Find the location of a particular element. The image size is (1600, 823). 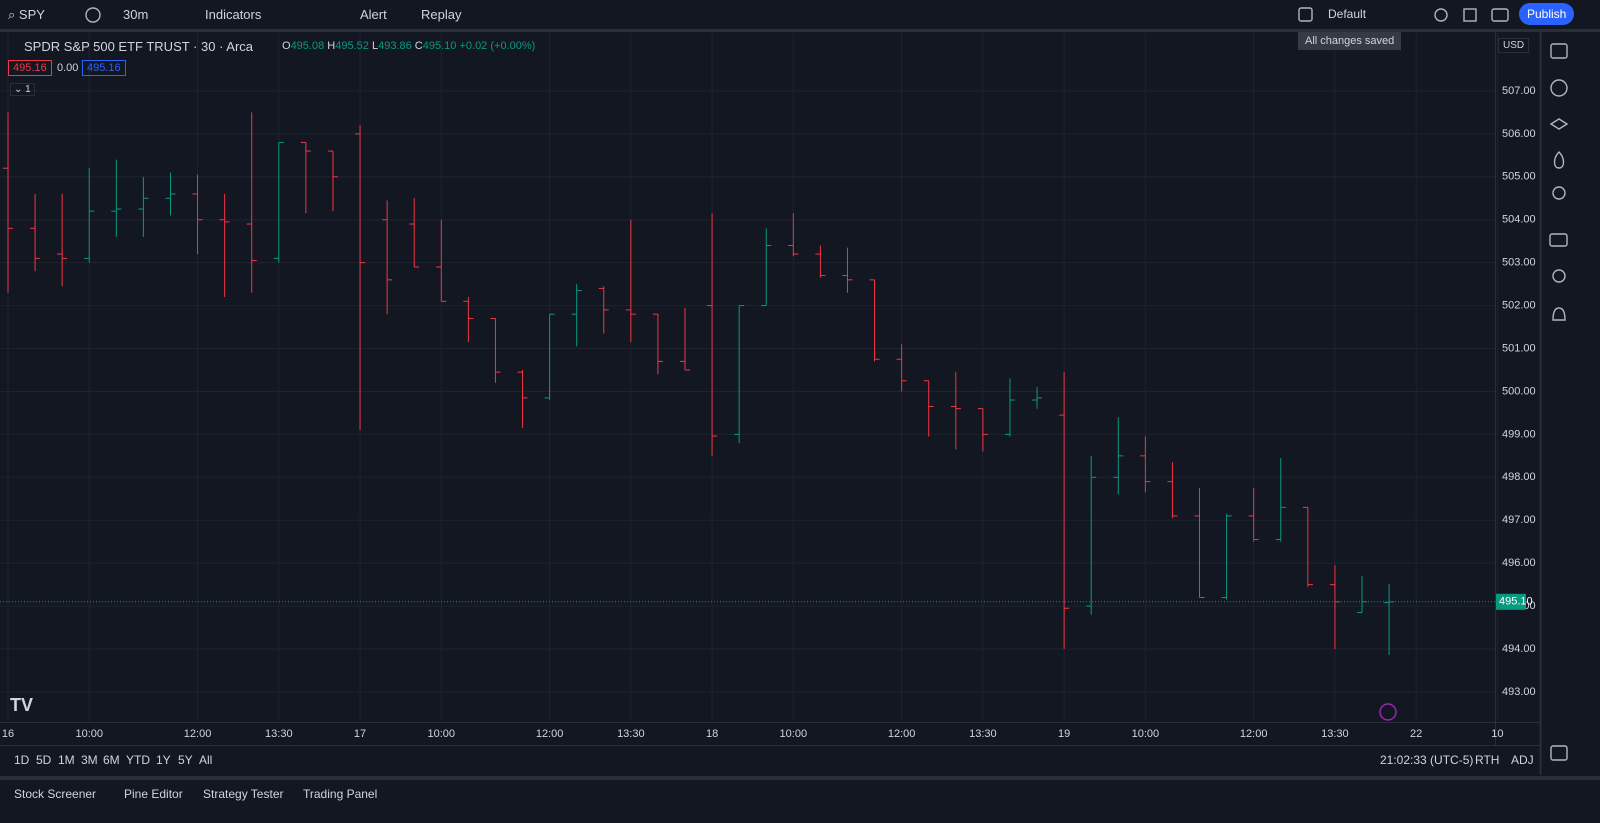

alerts-indicator is located at coordinates (1388, 712).